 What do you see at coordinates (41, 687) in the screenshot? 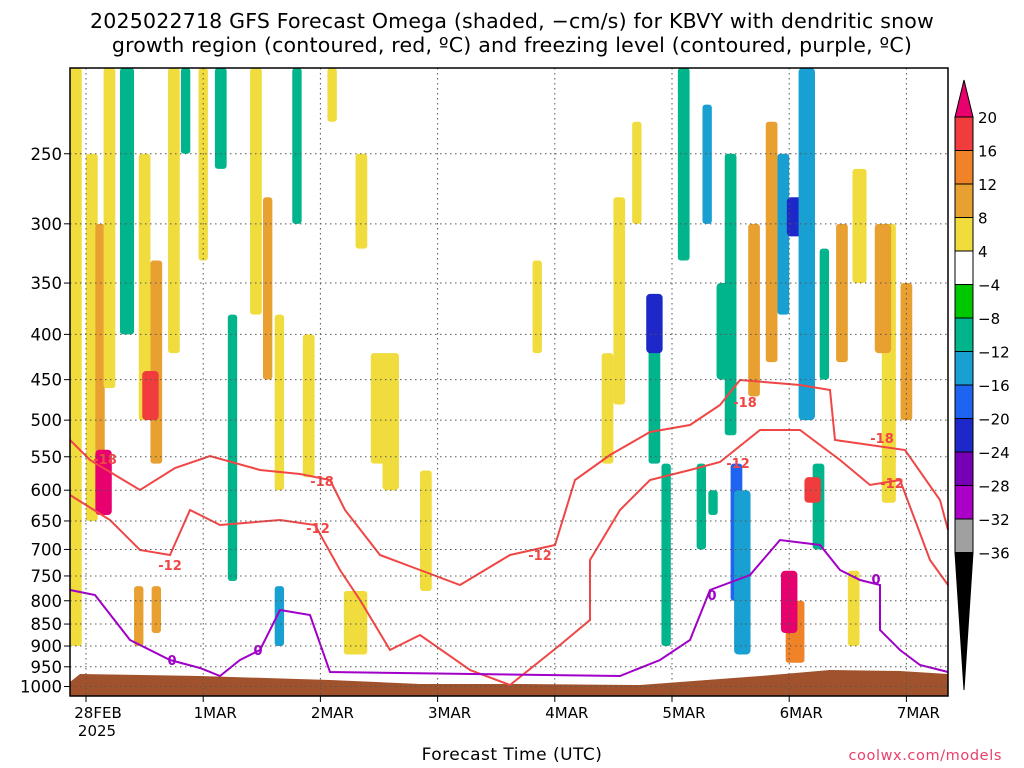
I see `y-tick-label-1000: 1000` at bounding box center [41, 687].